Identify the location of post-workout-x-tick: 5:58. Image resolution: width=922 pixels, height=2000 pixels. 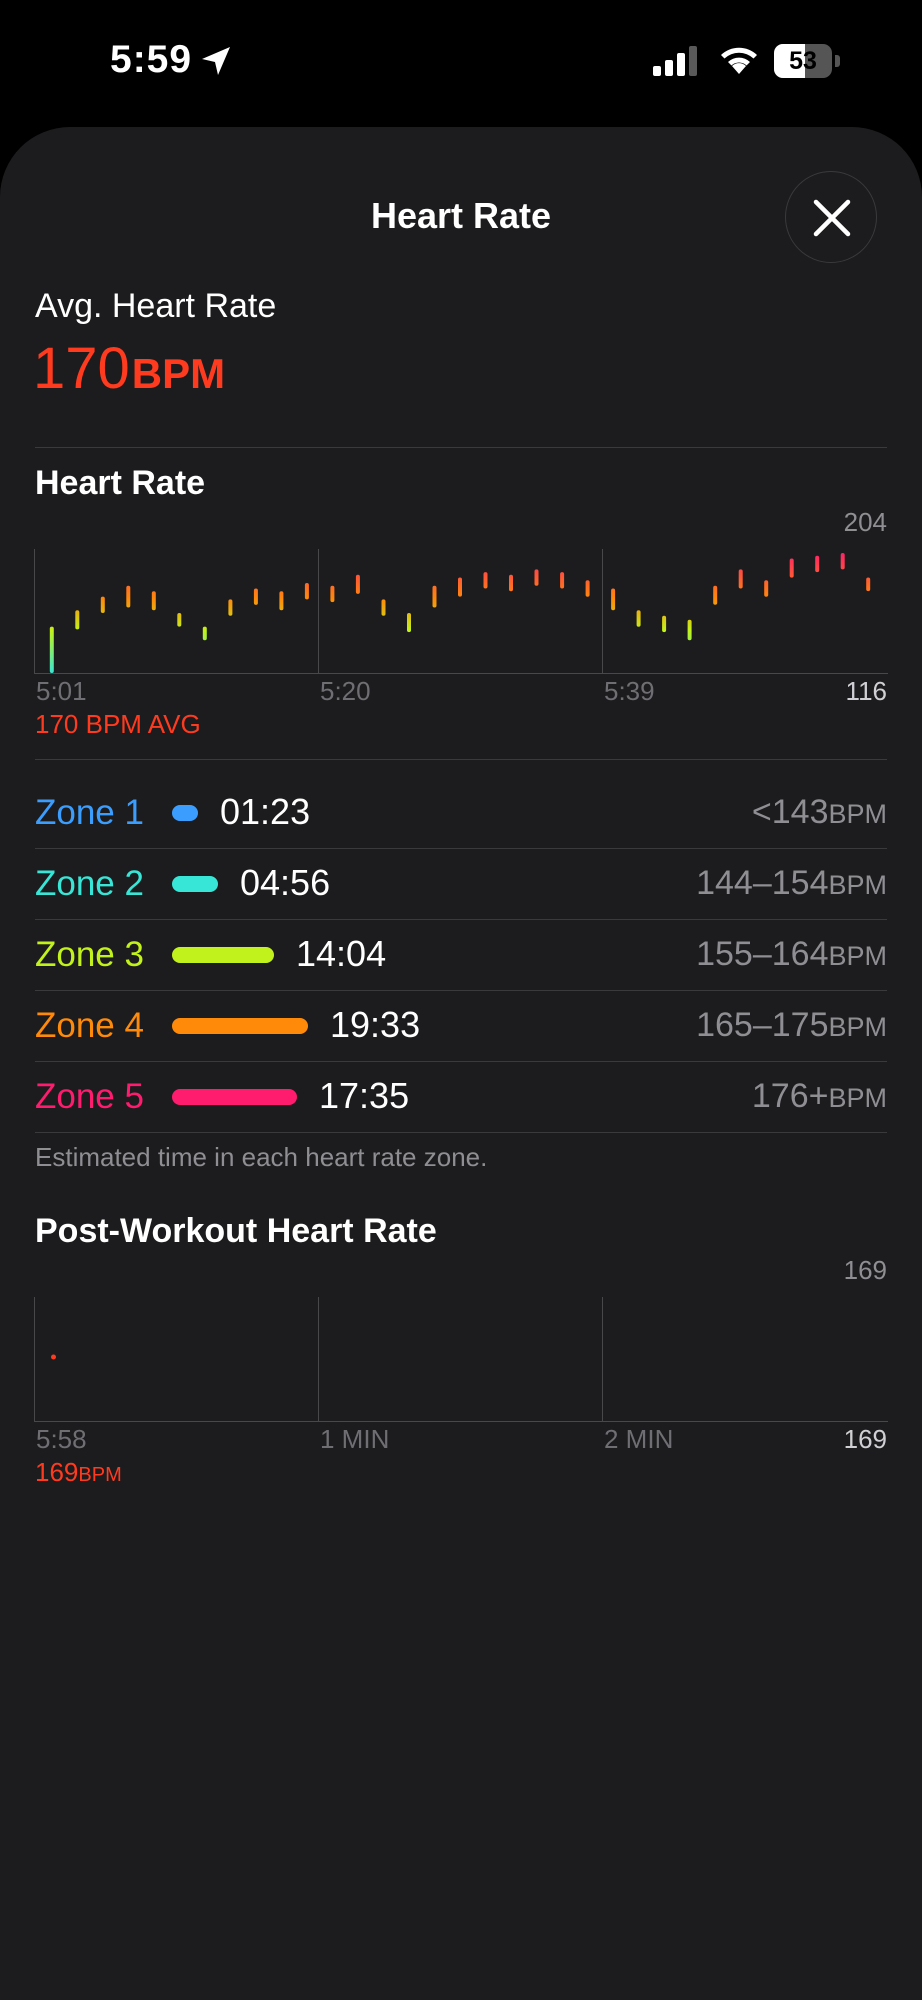
(61, 1439).